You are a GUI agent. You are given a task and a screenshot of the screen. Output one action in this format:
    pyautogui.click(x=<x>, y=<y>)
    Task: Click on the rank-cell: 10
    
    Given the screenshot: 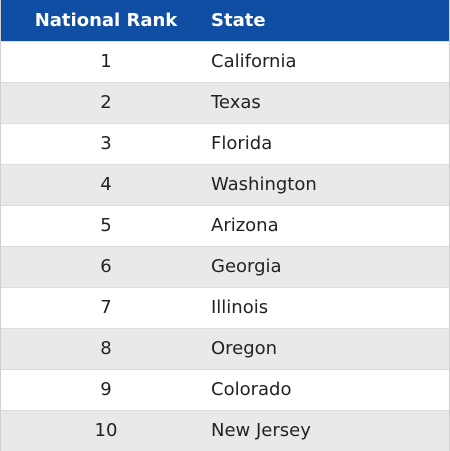 What is the action you would take?
    pyautogui.click(x=106, y=431)
    